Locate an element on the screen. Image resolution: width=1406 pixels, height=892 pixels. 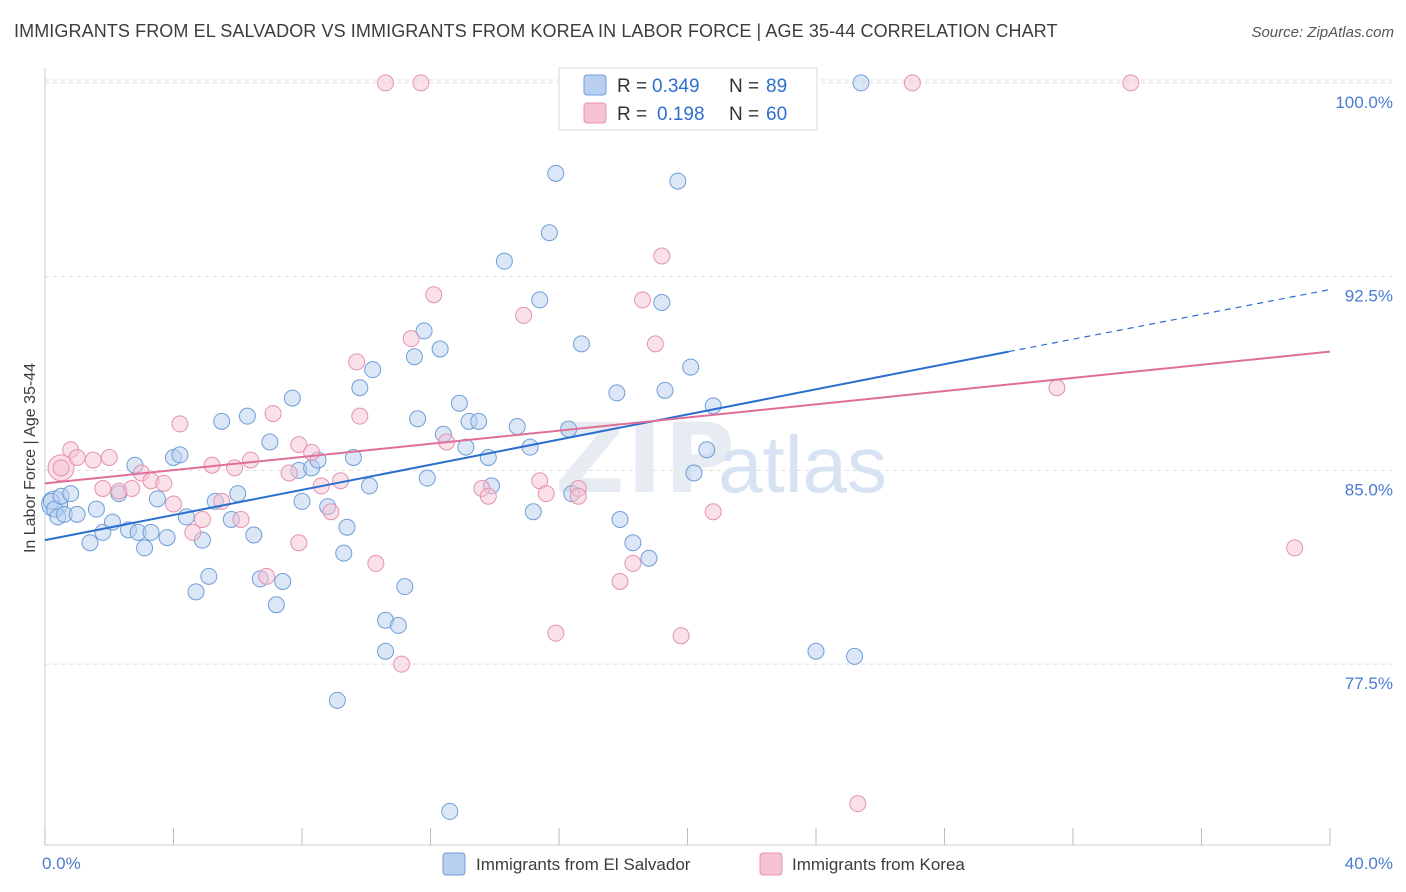
legend-n-label-1: N = is located at coordinates (744, 86).